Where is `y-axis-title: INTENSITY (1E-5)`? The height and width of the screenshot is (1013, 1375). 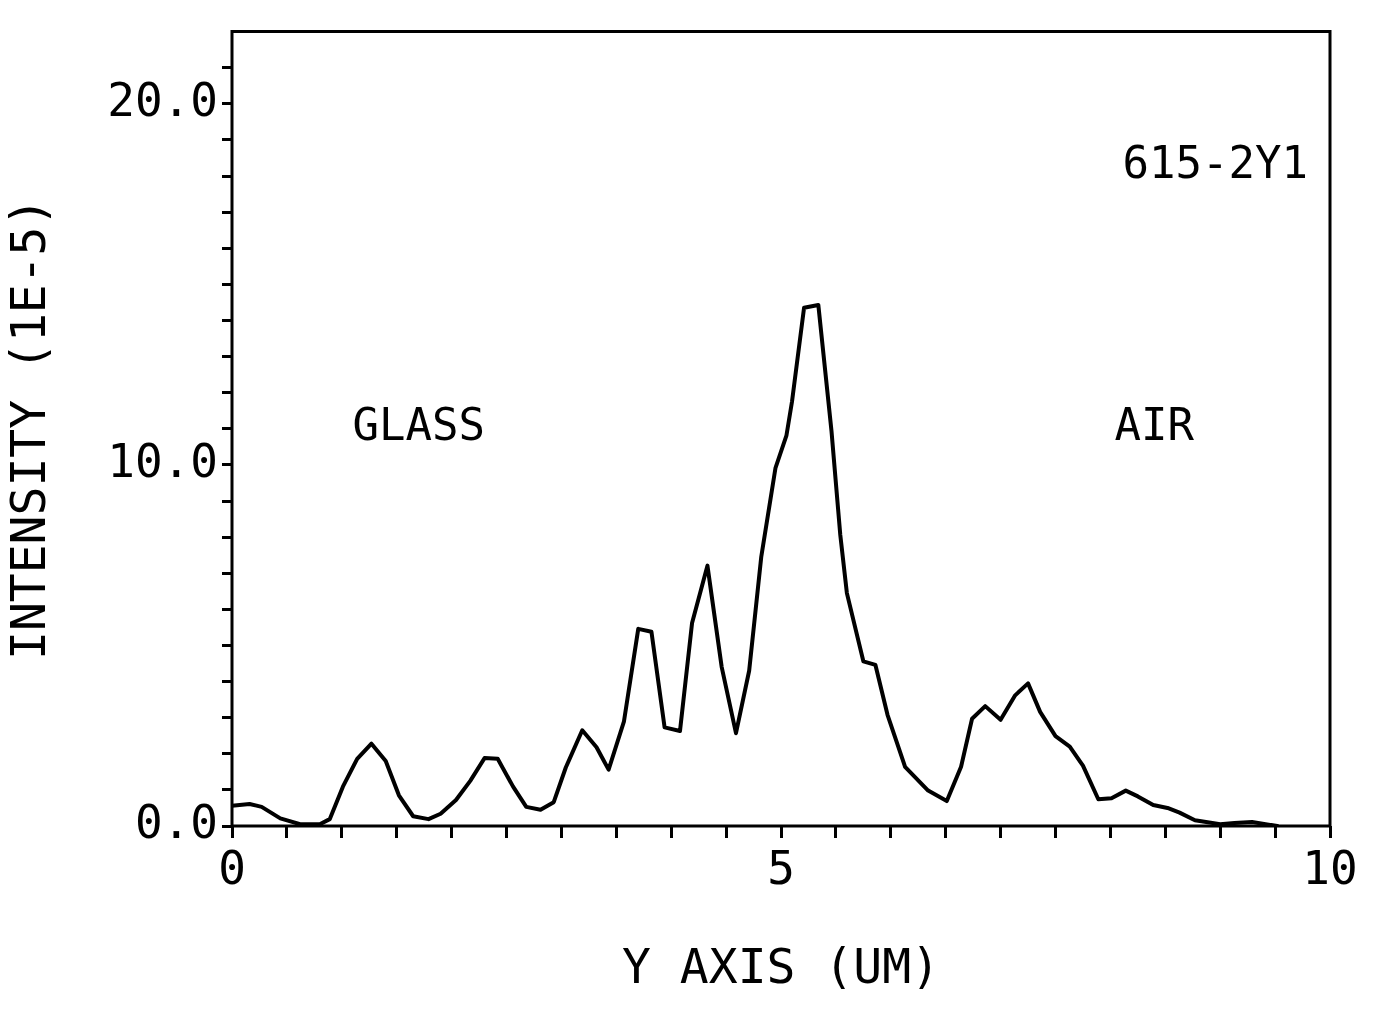 y-axis-title: INTENSITY (1E-5) is located at coordinates (28, 428).